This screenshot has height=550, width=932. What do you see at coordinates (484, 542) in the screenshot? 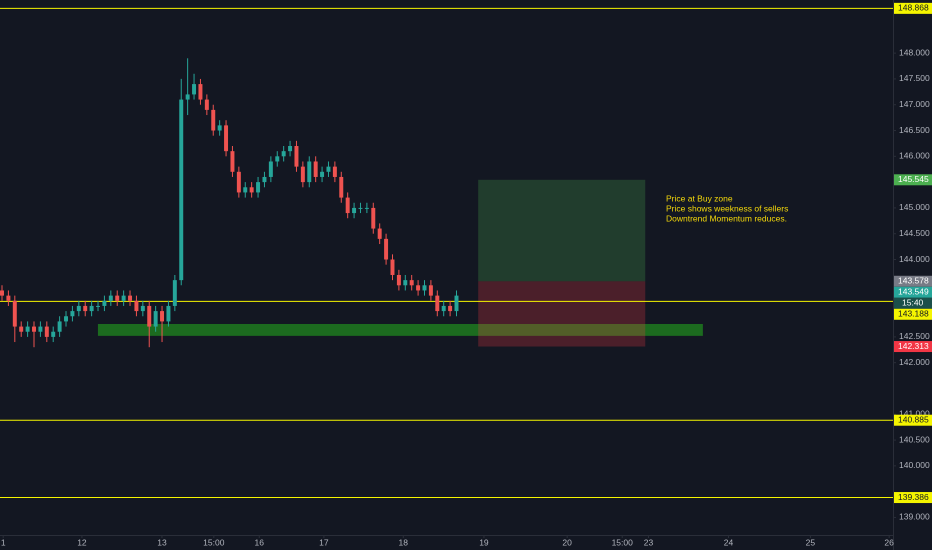
I see `x-tick-label: 19` at bounding box center [484, 542].